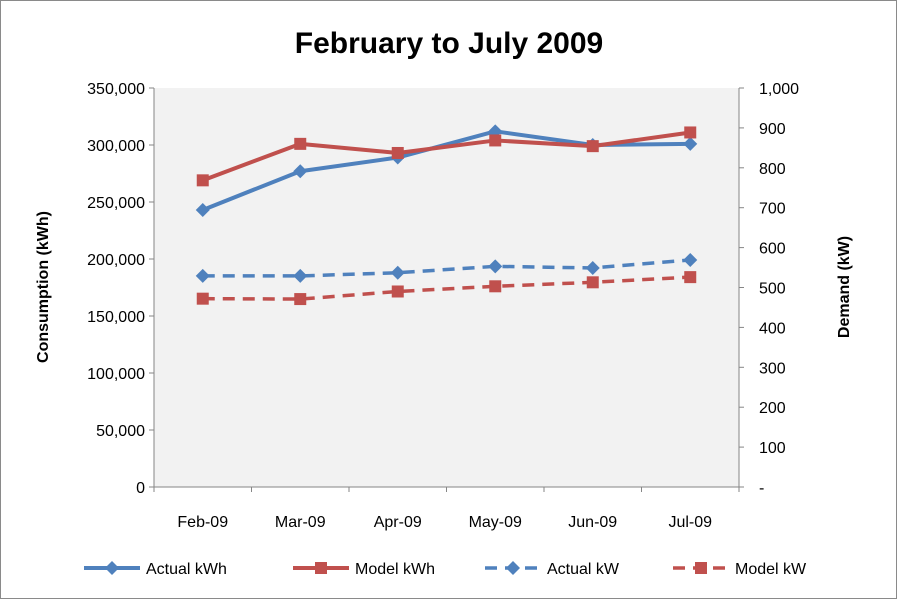 Image resolution: width=897 pixels, height=603 pixels. I want to click on right-tick-label: 100, so click(772, 448).